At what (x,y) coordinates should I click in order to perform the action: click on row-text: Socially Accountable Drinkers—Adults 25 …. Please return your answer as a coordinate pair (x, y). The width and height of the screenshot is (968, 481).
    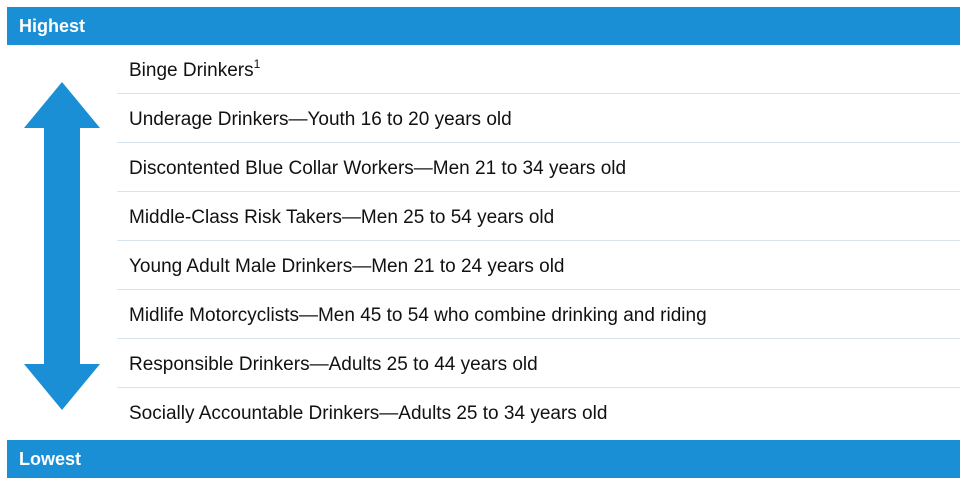
    Looking at the image, I should click on (368, 413).